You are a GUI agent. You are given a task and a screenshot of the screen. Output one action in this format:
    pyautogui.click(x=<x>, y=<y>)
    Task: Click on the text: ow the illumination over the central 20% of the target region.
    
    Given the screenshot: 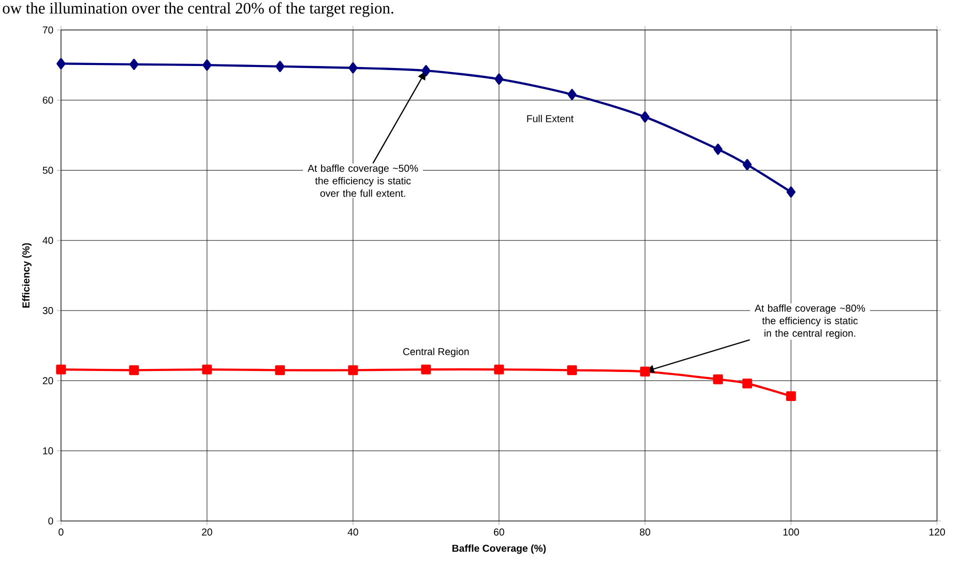 What is the action you would take?
    pyautogui.click(x=198, y=9)
    